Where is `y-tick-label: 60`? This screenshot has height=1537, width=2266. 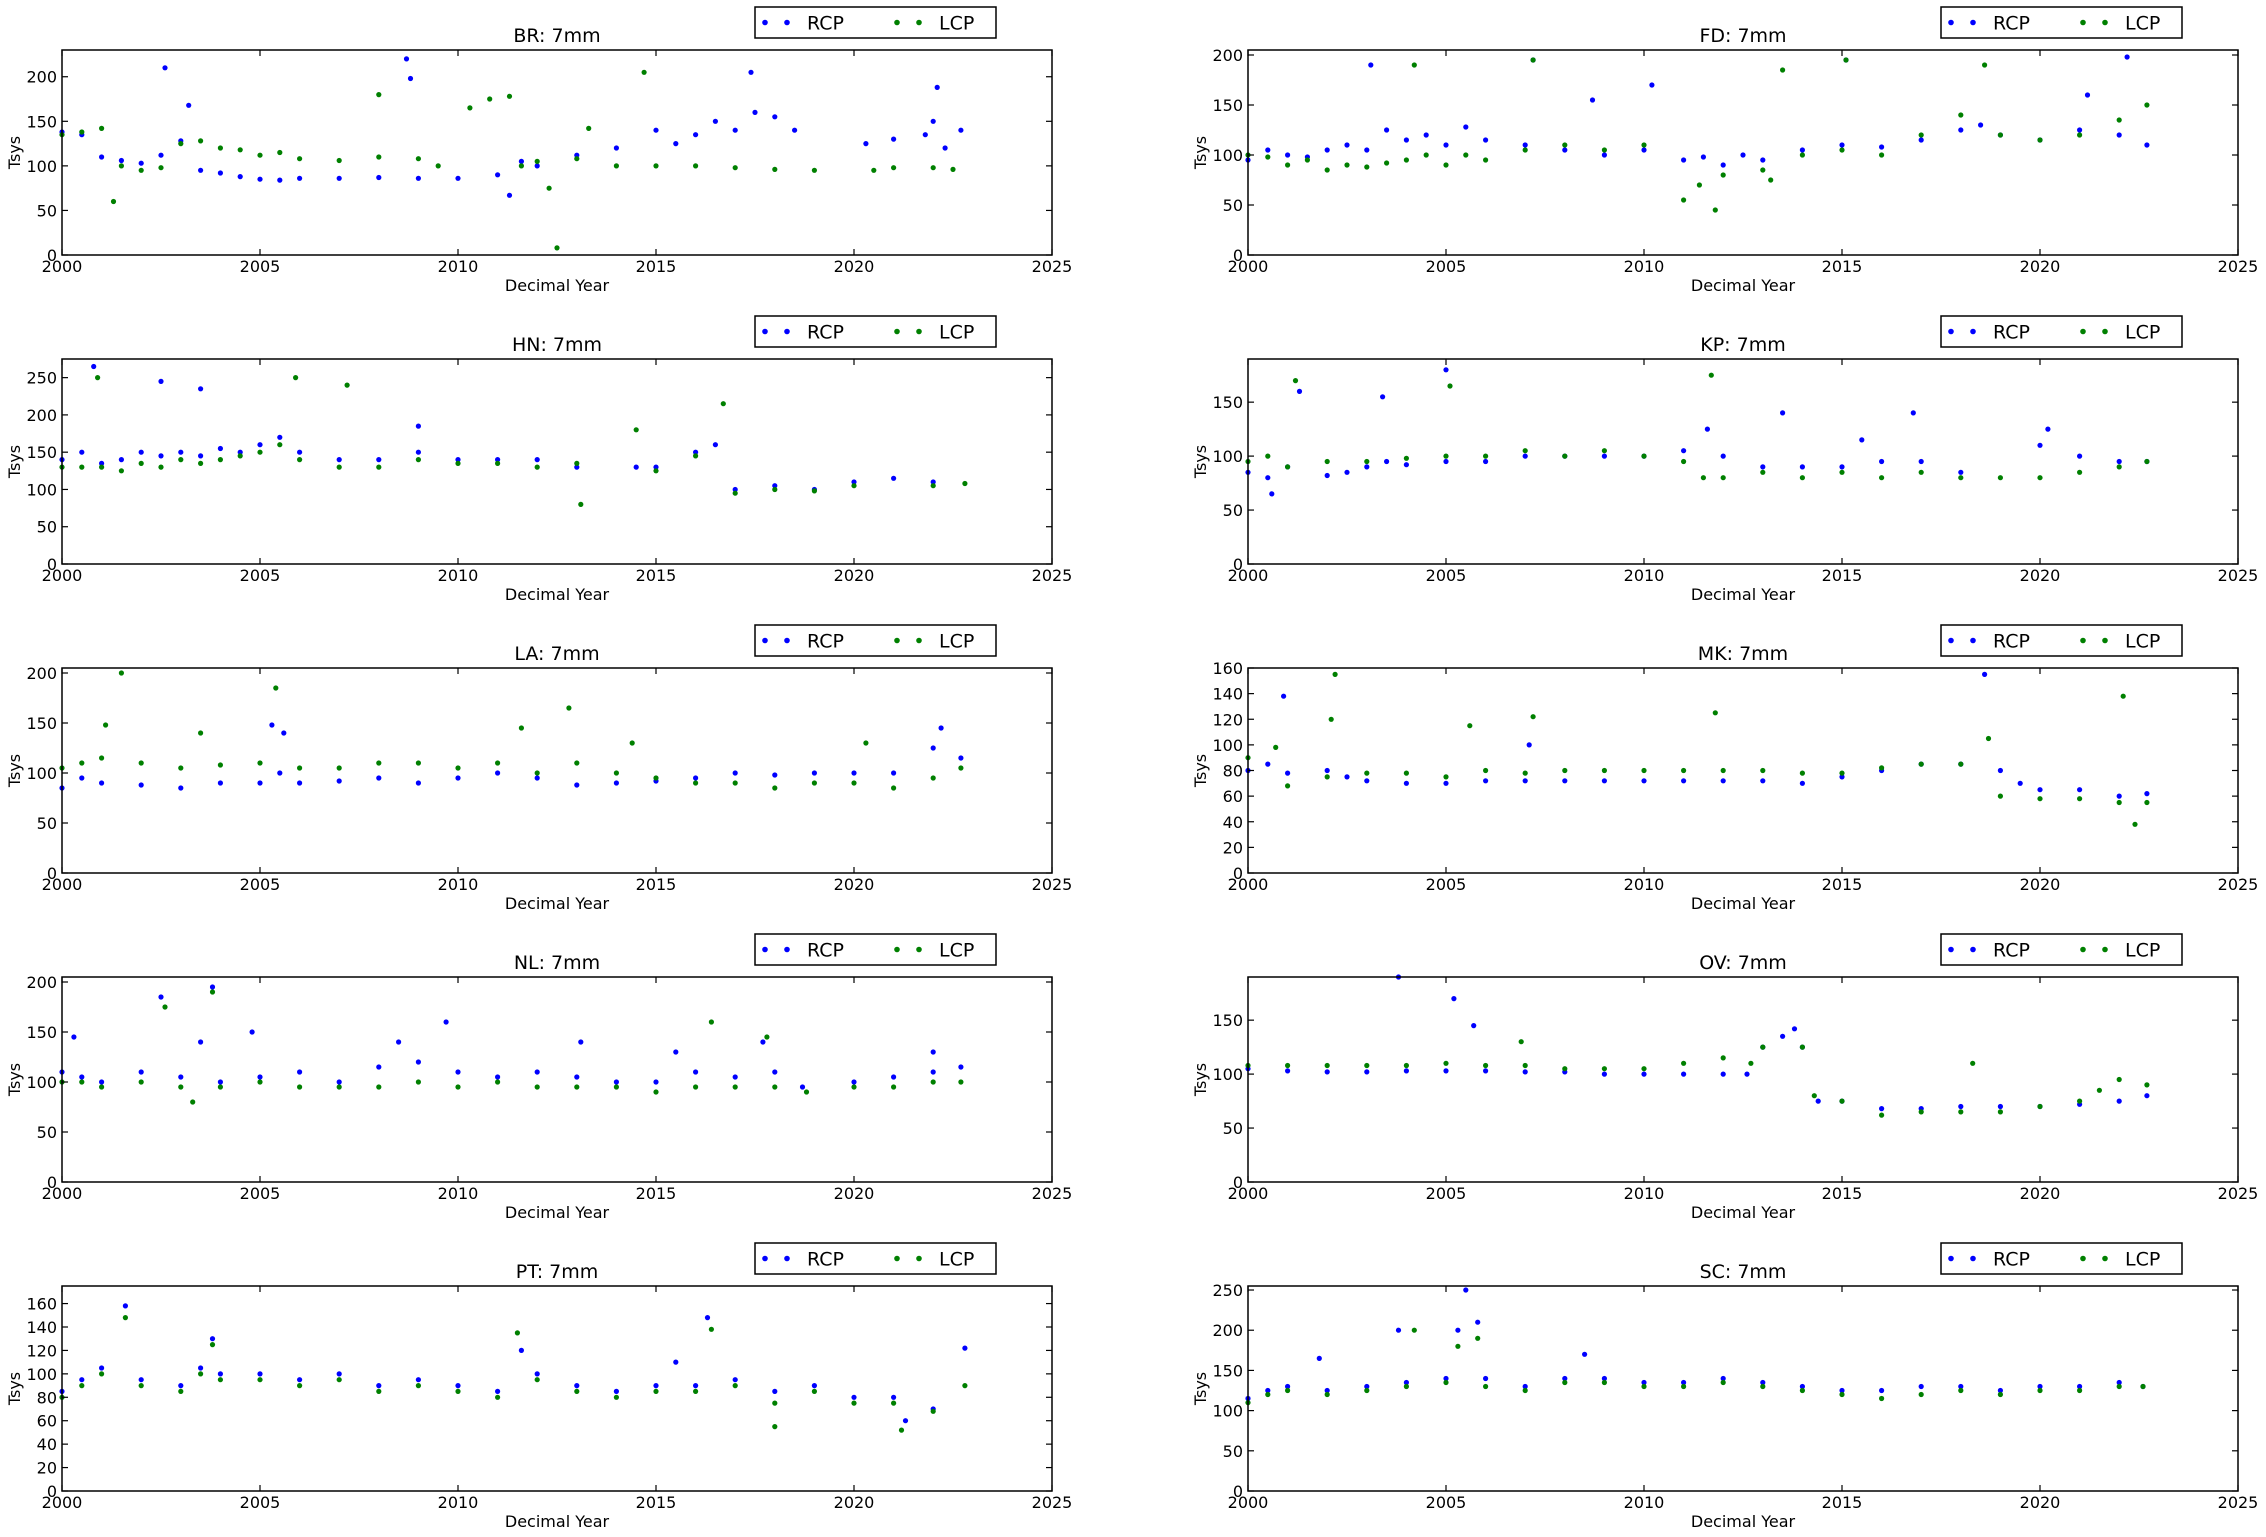
y-tick-label: 60 is located at coordinates (1233, 796).